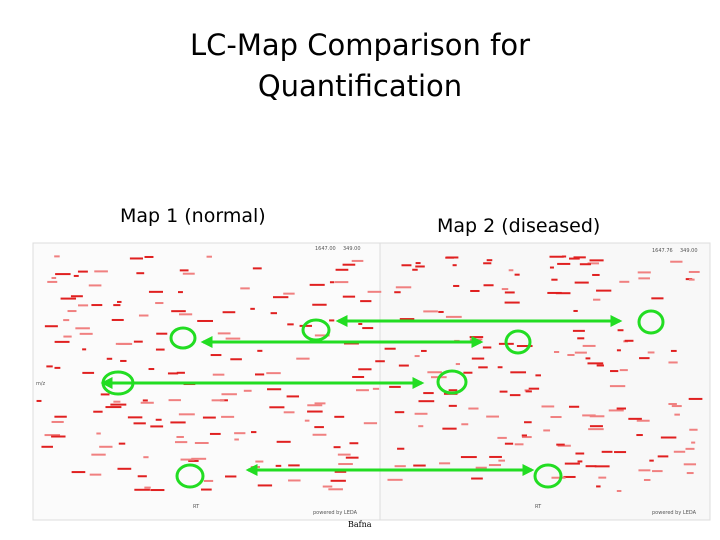  What do you see at coordinates (41, 384) in the screenshot?
I see `axis-label: m/z` at bounding box center [41, 384].